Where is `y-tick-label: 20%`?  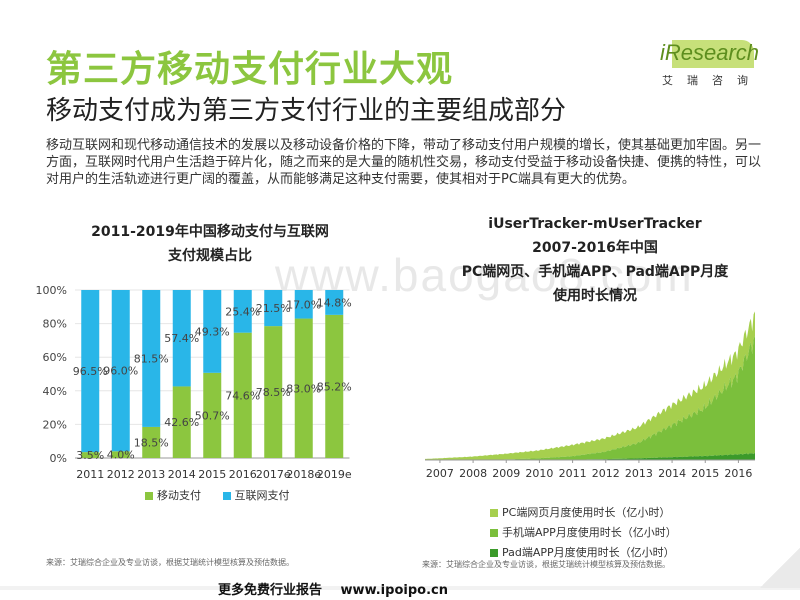 y-tick-label: 20% is located at coordinates (55, 424).